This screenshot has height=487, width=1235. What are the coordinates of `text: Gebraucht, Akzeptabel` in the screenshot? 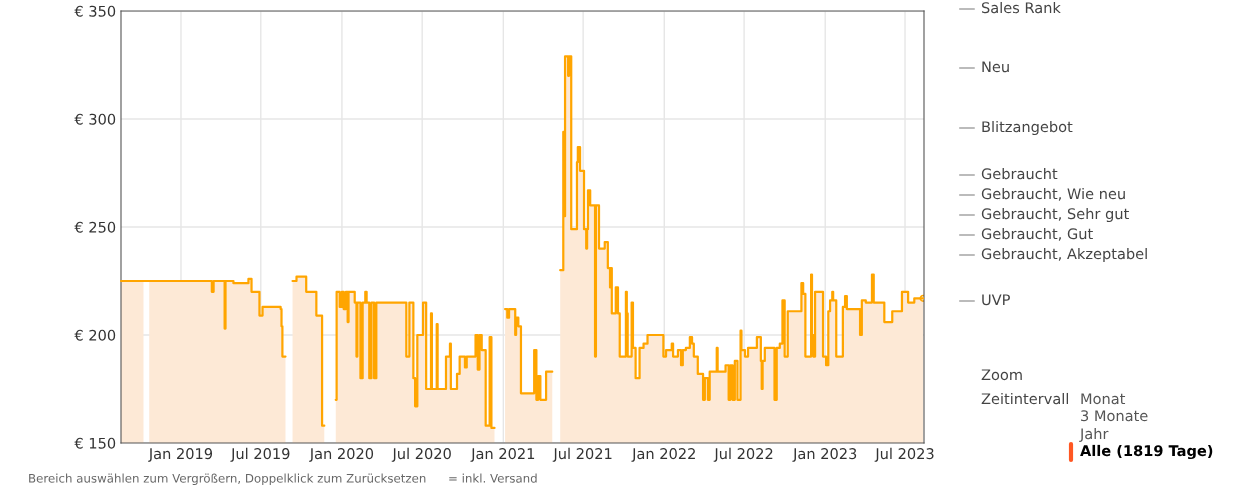 It's located at (1064, 255).